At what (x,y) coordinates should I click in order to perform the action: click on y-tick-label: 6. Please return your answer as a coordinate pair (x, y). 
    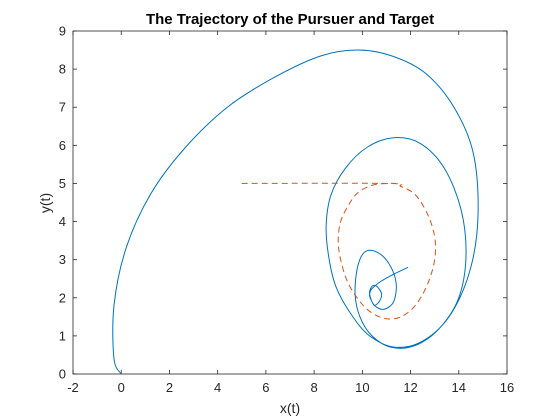
    Looking at the image, I should click on (62, 145).